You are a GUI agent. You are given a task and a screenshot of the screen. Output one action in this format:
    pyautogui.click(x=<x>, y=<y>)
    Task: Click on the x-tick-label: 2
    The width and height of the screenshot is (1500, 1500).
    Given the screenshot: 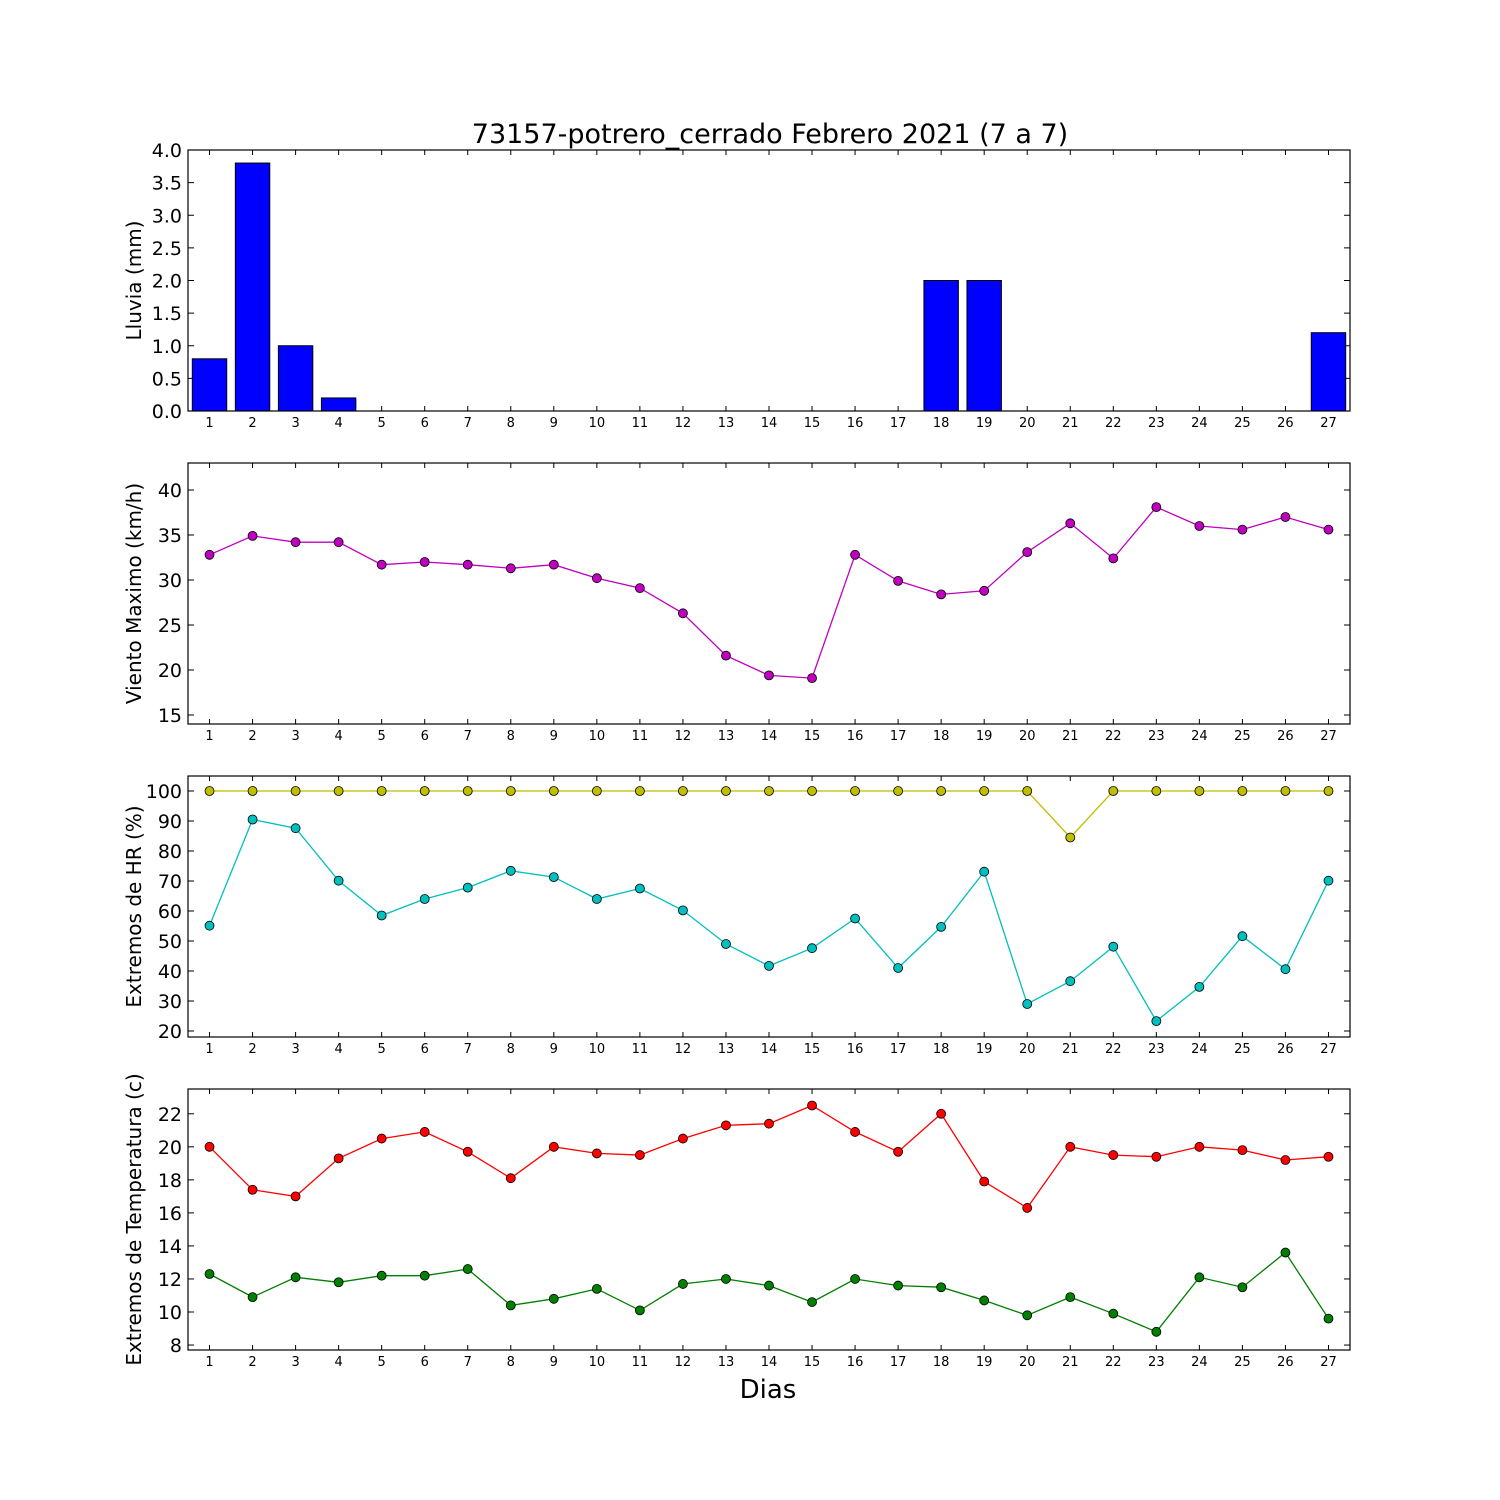 What is the action you would take?
    pyautogui.click(x=252, y=1362)
    